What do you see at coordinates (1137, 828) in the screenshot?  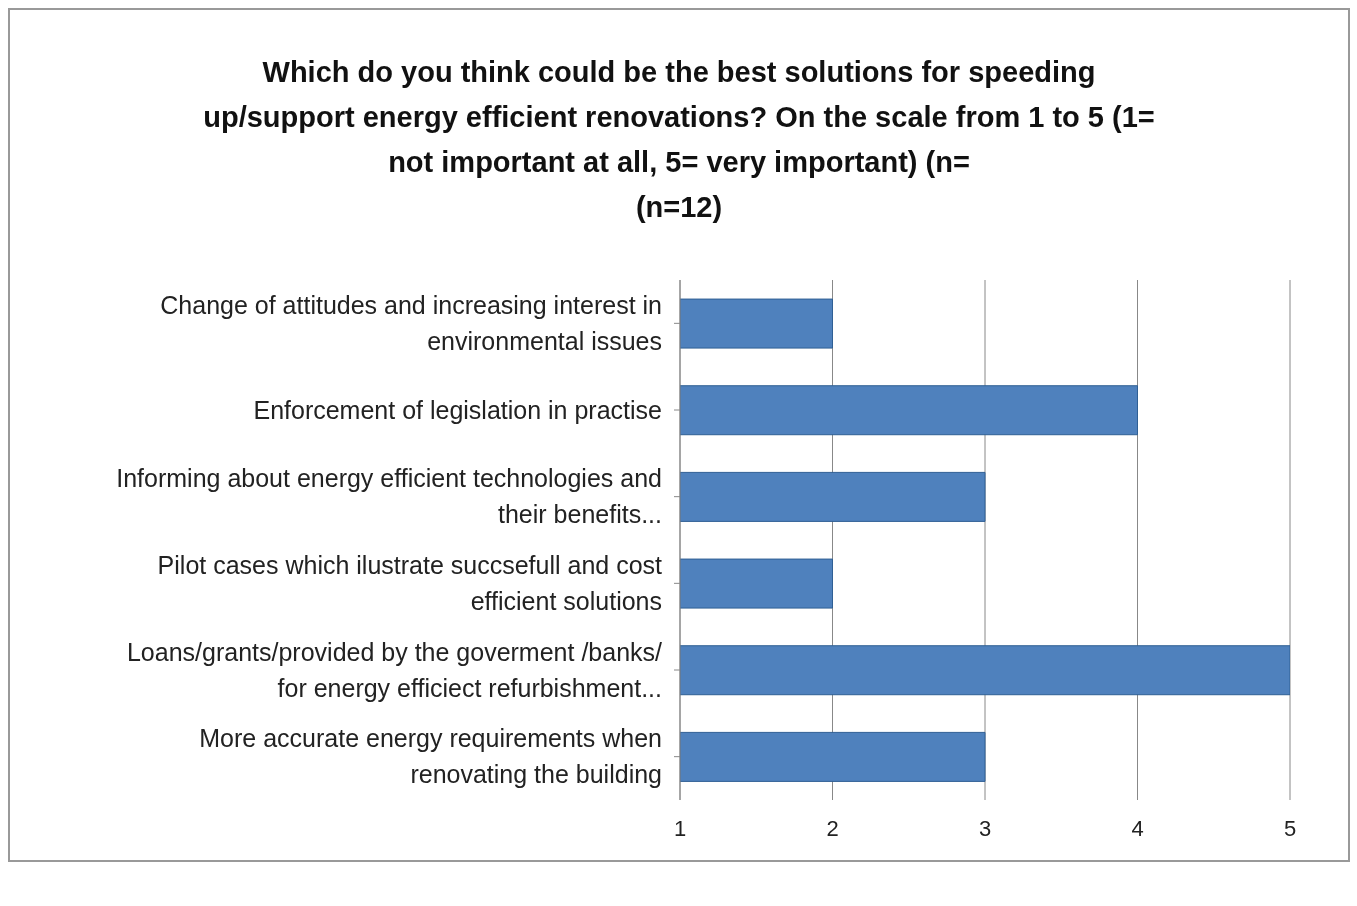 I see `x-tick-label: 4` at bounding box center [1137, 828].